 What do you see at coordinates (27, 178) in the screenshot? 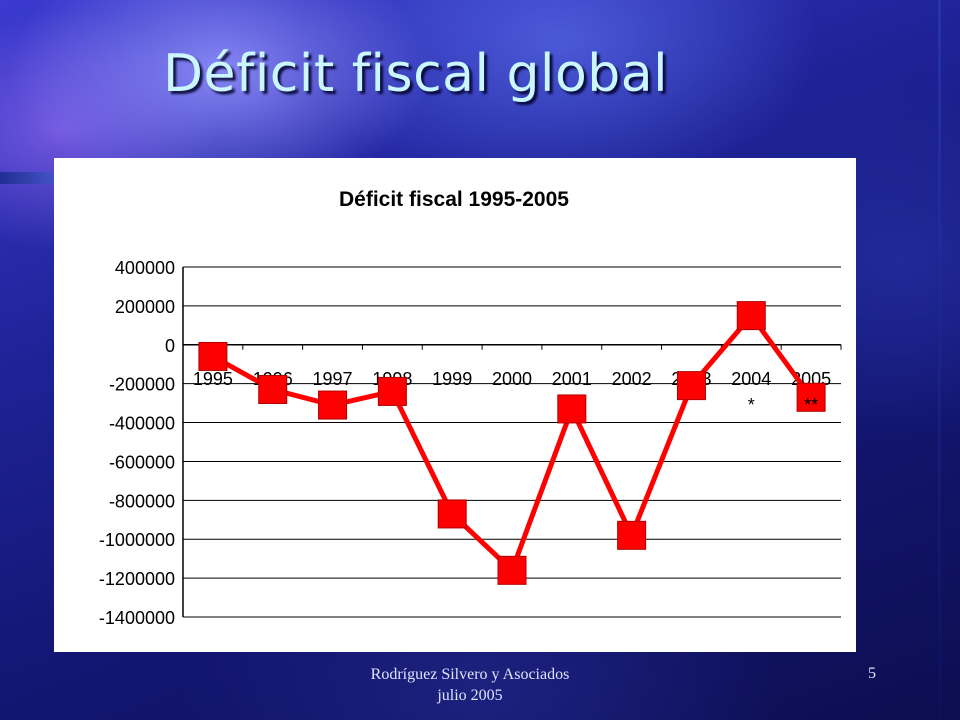
I see `accent-bar` at bounding box center [27, 178].